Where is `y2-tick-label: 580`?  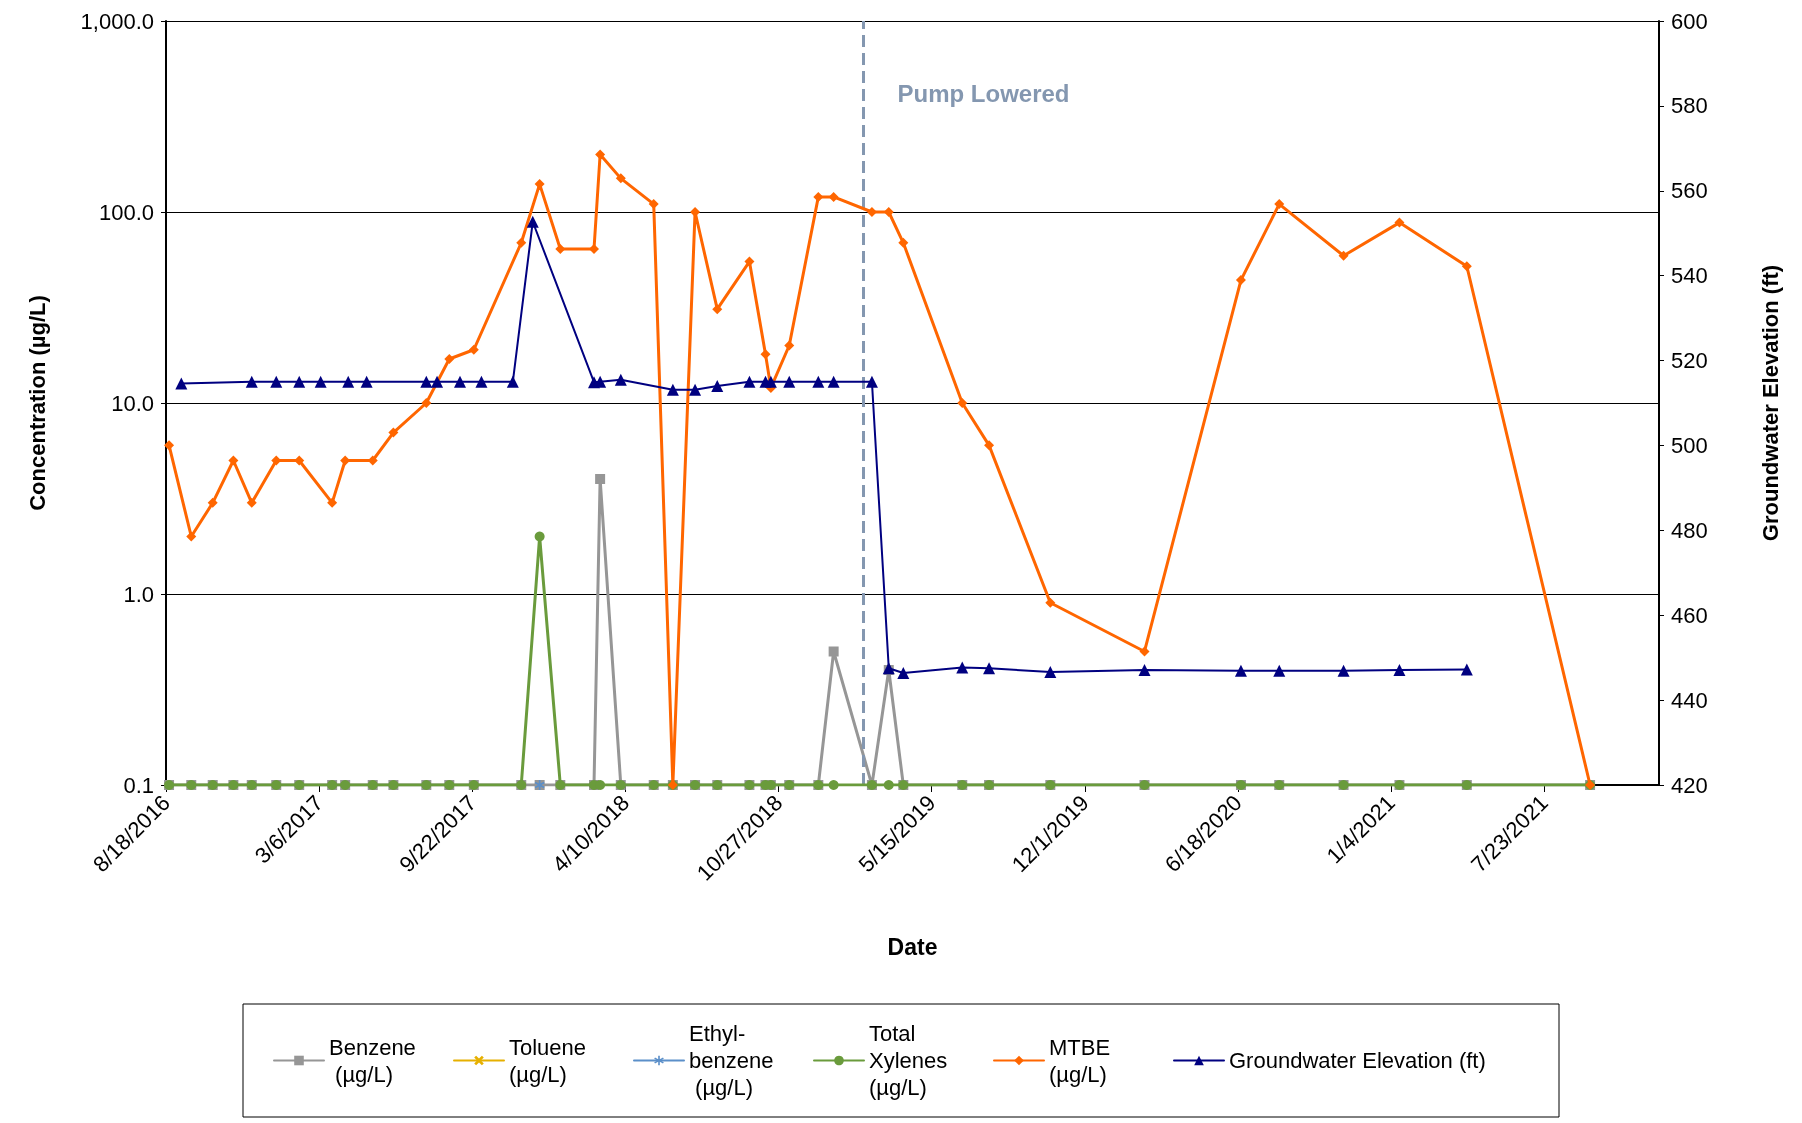
y2-tick-label: 580 is located at coordinates (1689, 106).